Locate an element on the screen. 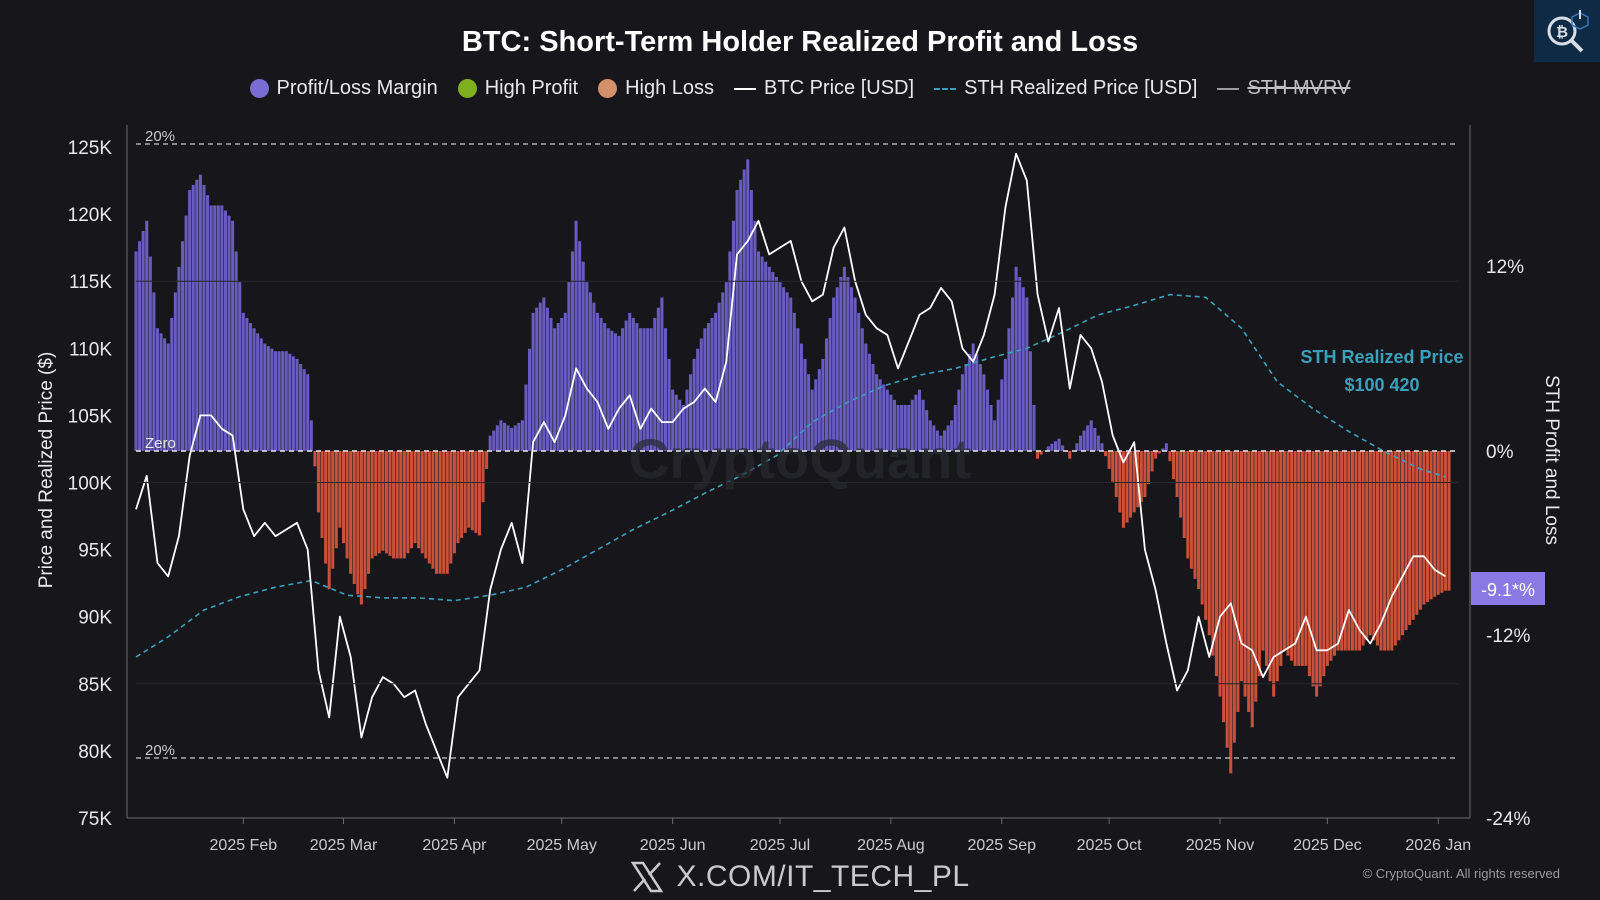  y-right-tick-label: -24% is located at coordinates (1508, 819).